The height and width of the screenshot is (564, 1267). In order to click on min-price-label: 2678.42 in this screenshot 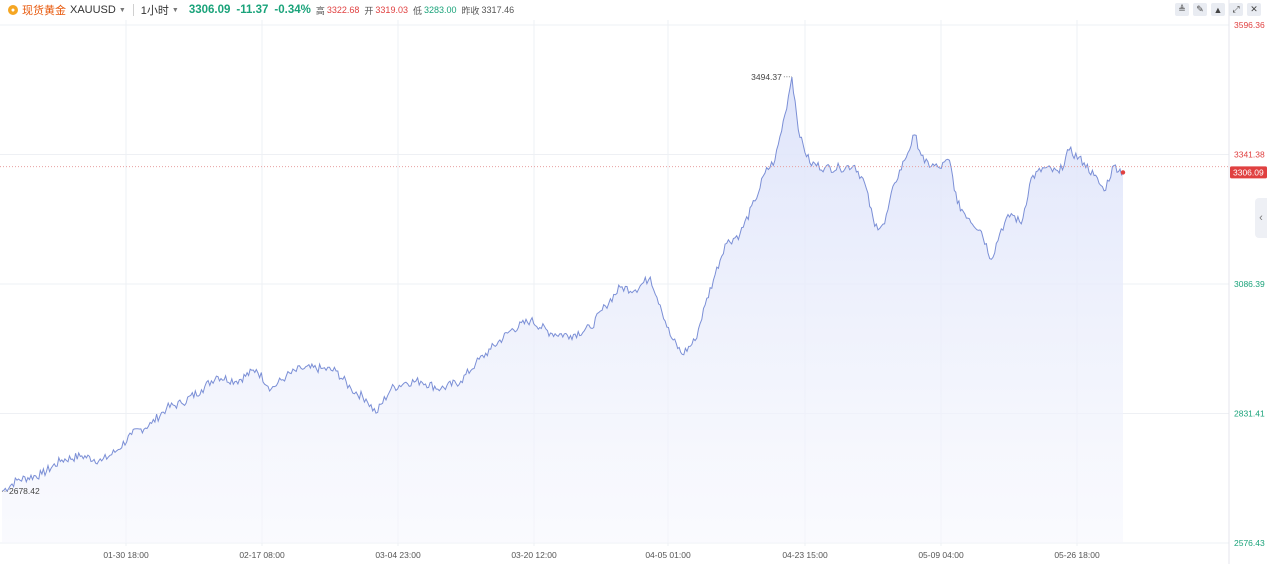, I will do `click(24, 491)`.